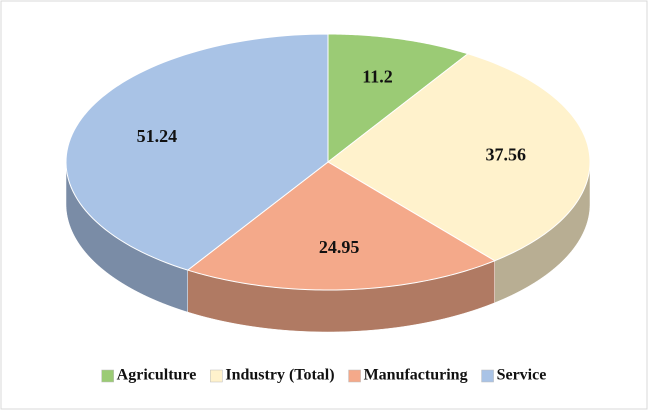 The height and width of the screenshot is (410, 648). Describe the element at coordinates (377, 77) in the screenshot. I see `data-label: 11.2` at that location.